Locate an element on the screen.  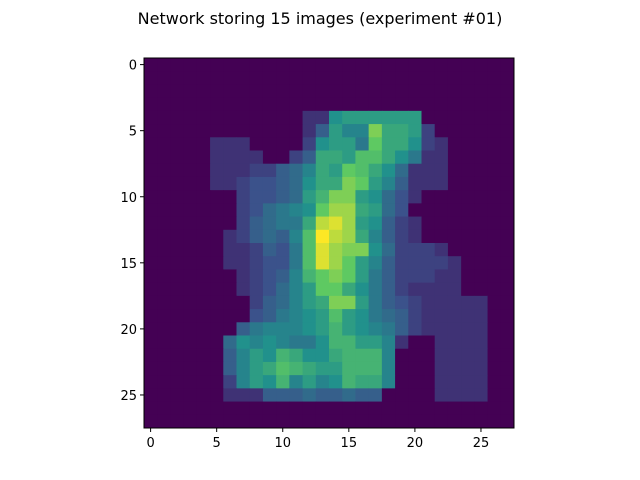
x-tick-label: 10 is located at coordinates (282, 443).